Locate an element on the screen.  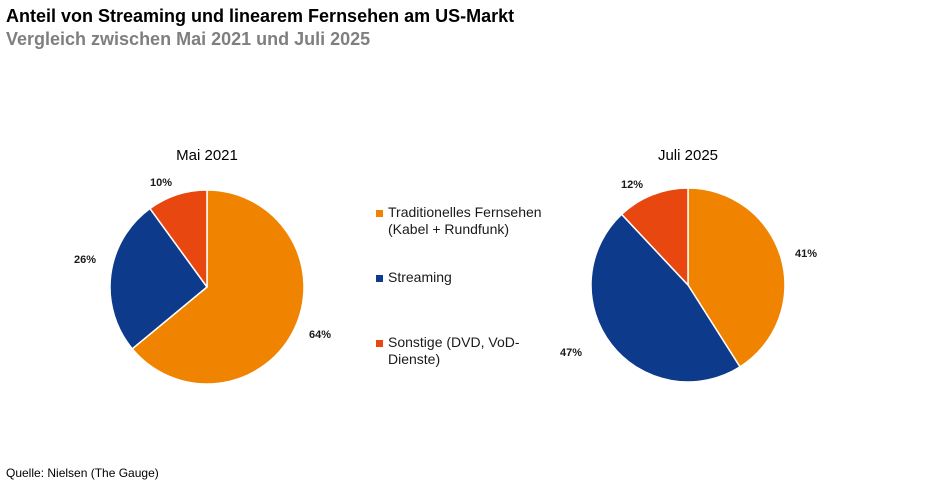
source-note: Quelle: Nielsen (The Gauge) is located at coordinates (82, 473).